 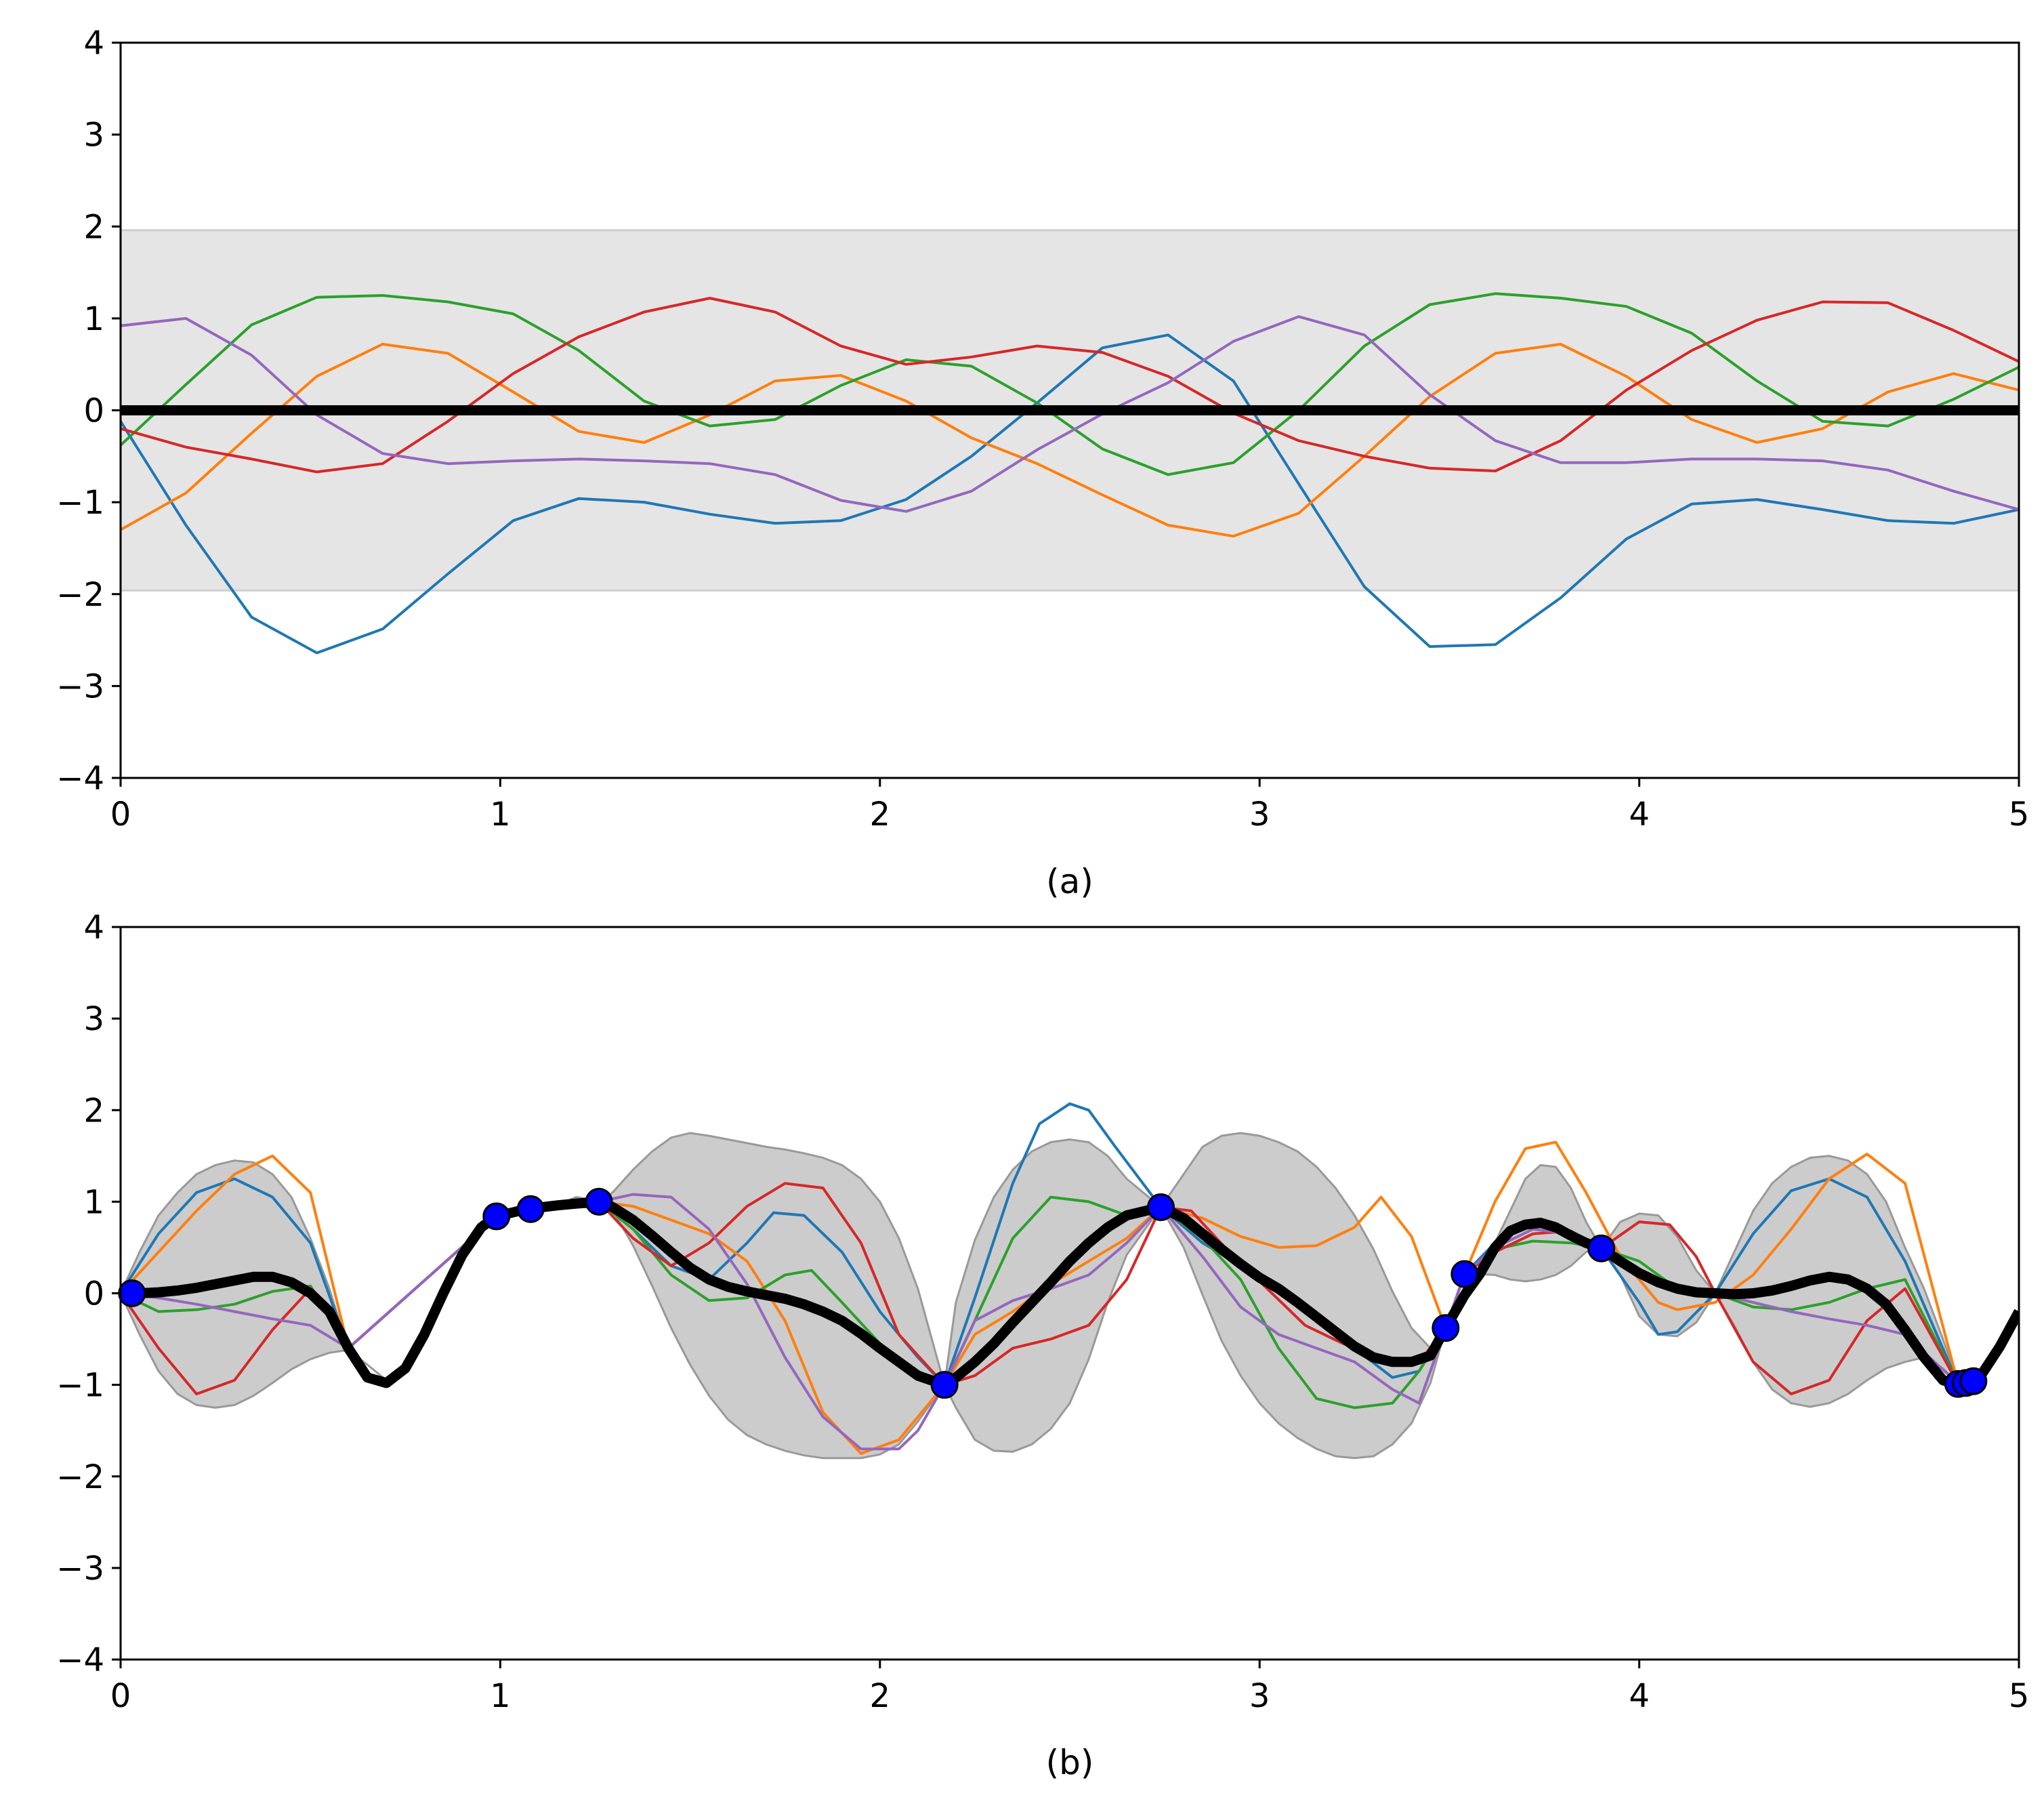 What do you see at coordinates (80, 1477) in the screenshot?
I see `panel-b-y-tick-label: −2` at bounding box center [80, 1477].